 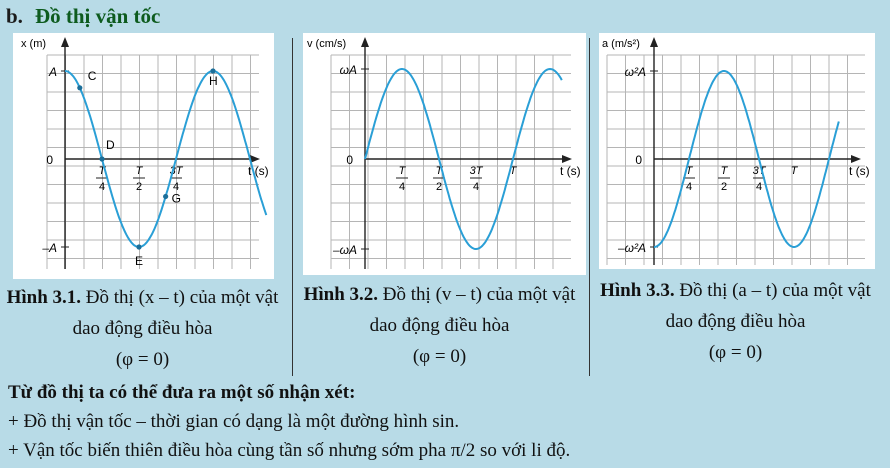 I want to click on graph-a-t-svg: a (m/s²) t (s) 0 ω²A –ω²A T 4 T 2 3T 4 T, so click(x=736, y=151).